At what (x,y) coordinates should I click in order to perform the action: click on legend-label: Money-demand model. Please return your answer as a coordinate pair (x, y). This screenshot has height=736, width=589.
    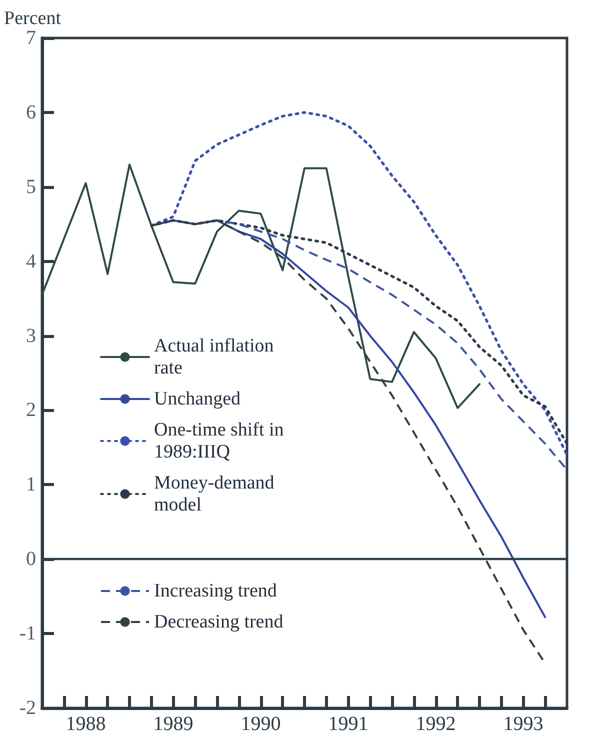
    Looking at the image, I should click on (217, 494).